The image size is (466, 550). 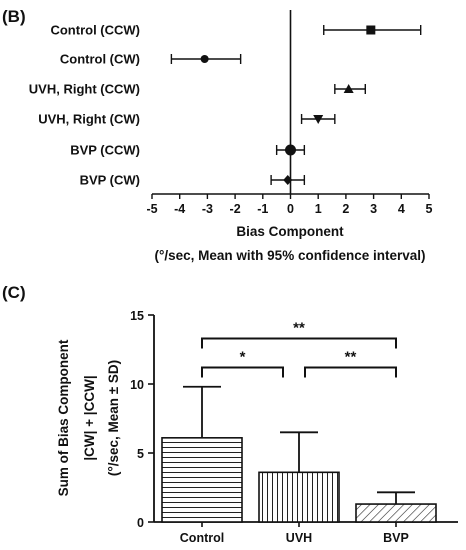 I want to click on b-x-tick-label: 2, so click(x=345, y=209).